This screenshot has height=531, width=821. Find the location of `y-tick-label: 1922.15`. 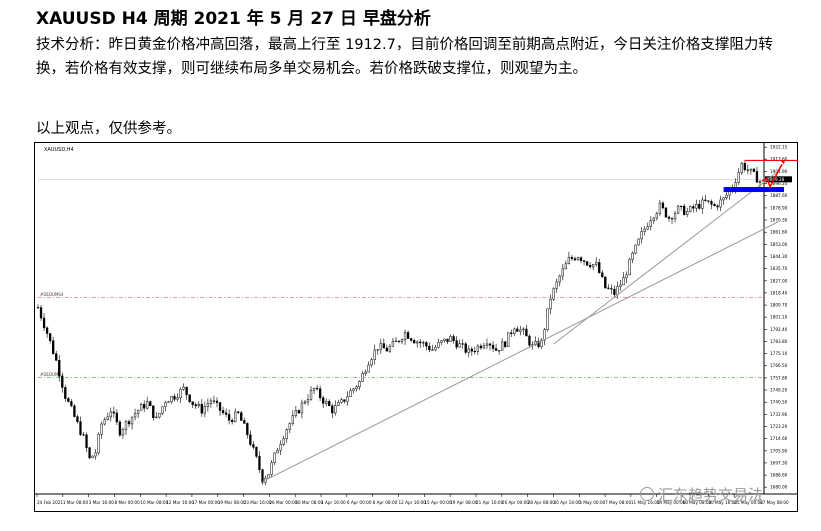

y-tick-label: 1922.15 is located at coordinates (779, 147).